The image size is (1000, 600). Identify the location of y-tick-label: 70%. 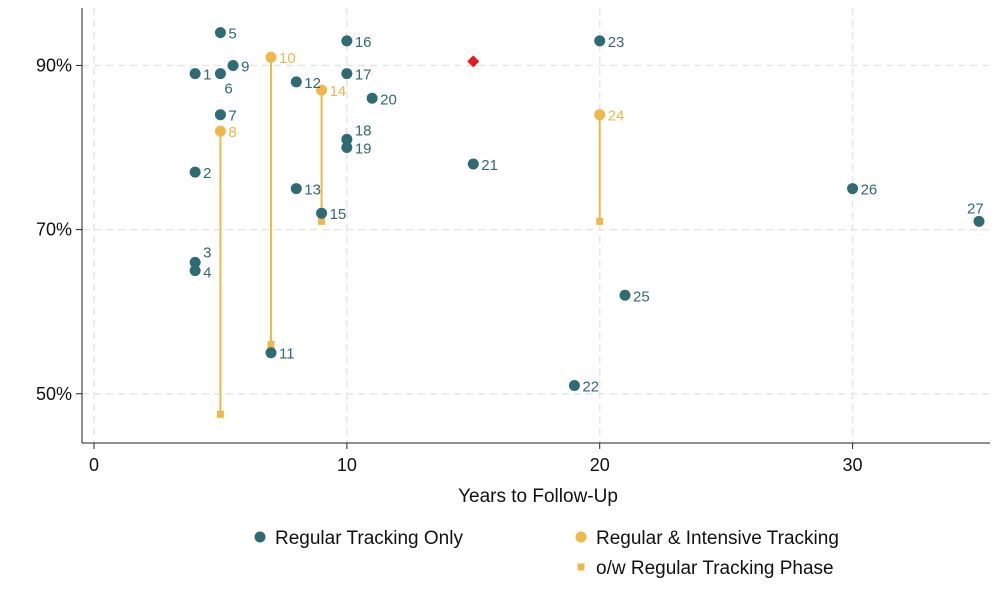
(54, 230).